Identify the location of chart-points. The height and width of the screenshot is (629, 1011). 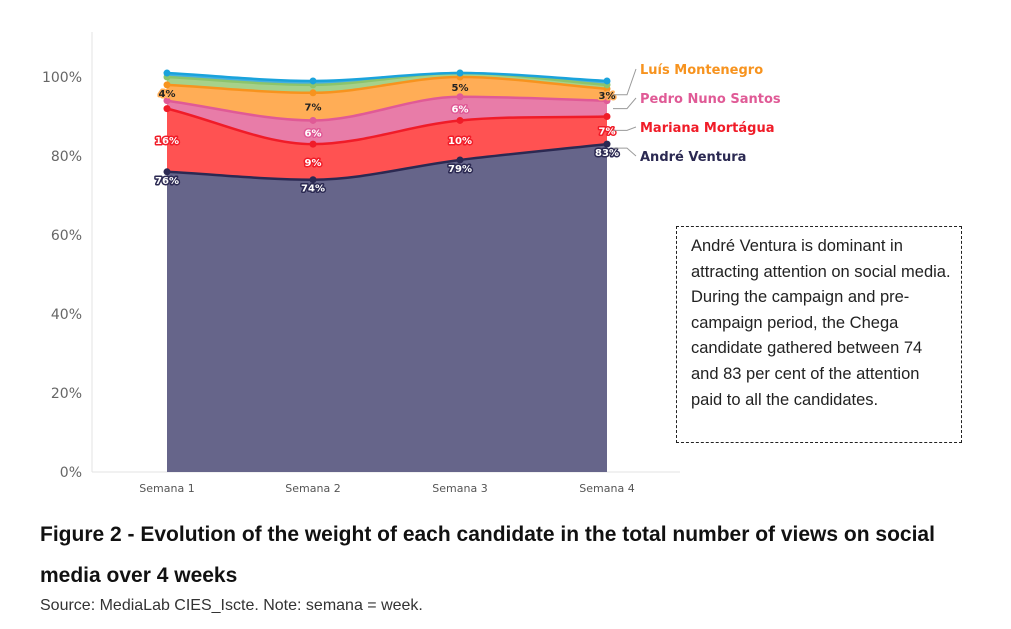
(387, 126).